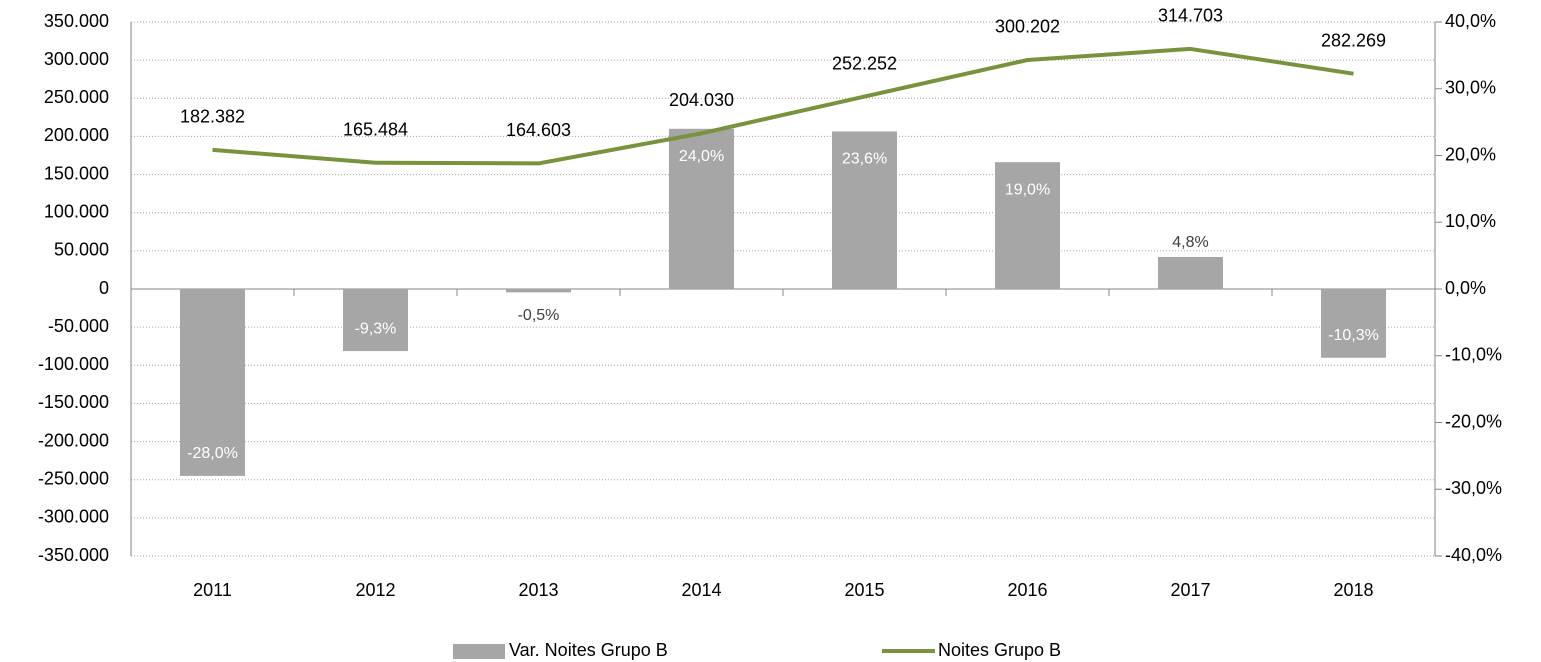 The height and width of the screenshot is (662, 1541). What do you see at coordinates (375, 590) in the screenshot?
I see `x-tick-label: 2012` at bounding box center [375, 590].